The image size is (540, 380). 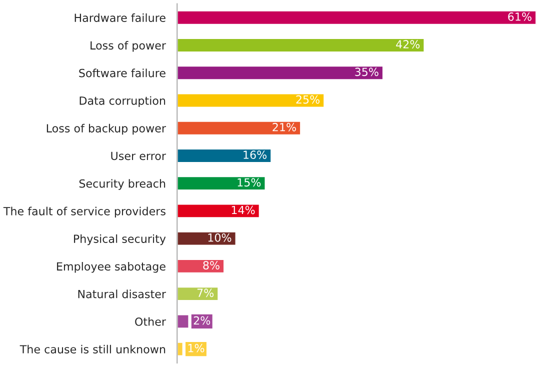 What do you see at coordinates (366, 72) in the screenshot?
I see `data-label: 35%` at bounding box center [366, 72].